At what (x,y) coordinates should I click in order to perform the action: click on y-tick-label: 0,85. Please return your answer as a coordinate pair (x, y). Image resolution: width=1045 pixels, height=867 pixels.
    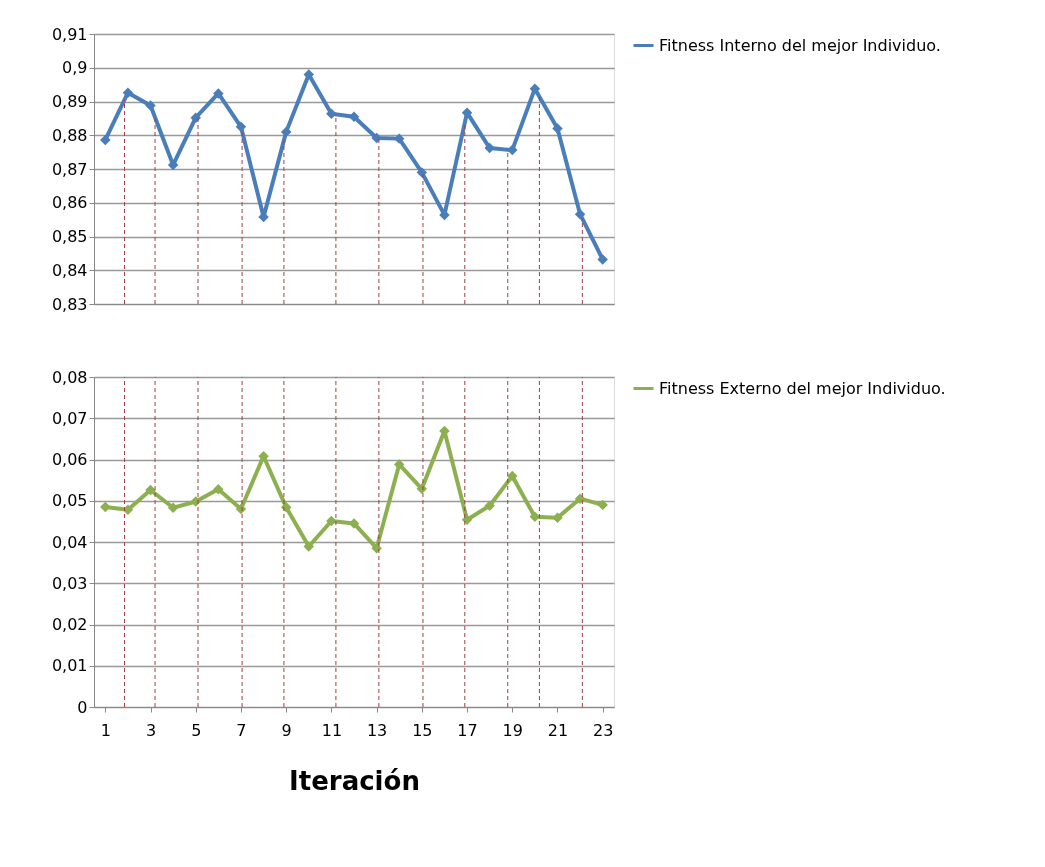
    Looking at the image, I should click on (69, 236).